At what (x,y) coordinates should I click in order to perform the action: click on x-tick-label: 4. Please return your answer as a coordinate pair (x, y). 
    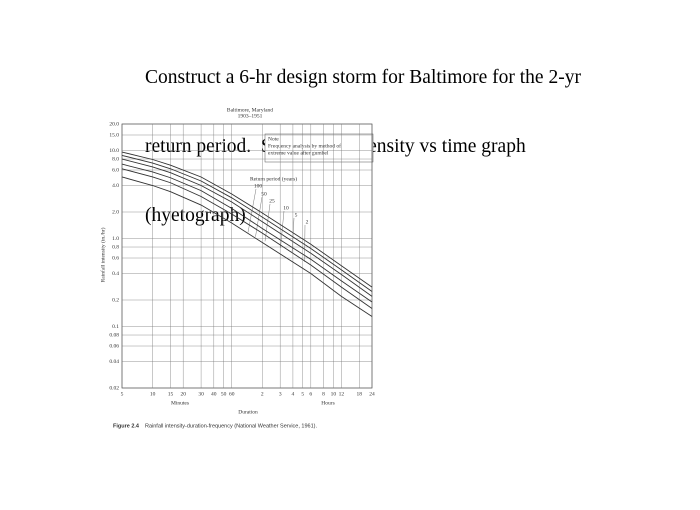
    Looking at the image, I should click on (293, 394).